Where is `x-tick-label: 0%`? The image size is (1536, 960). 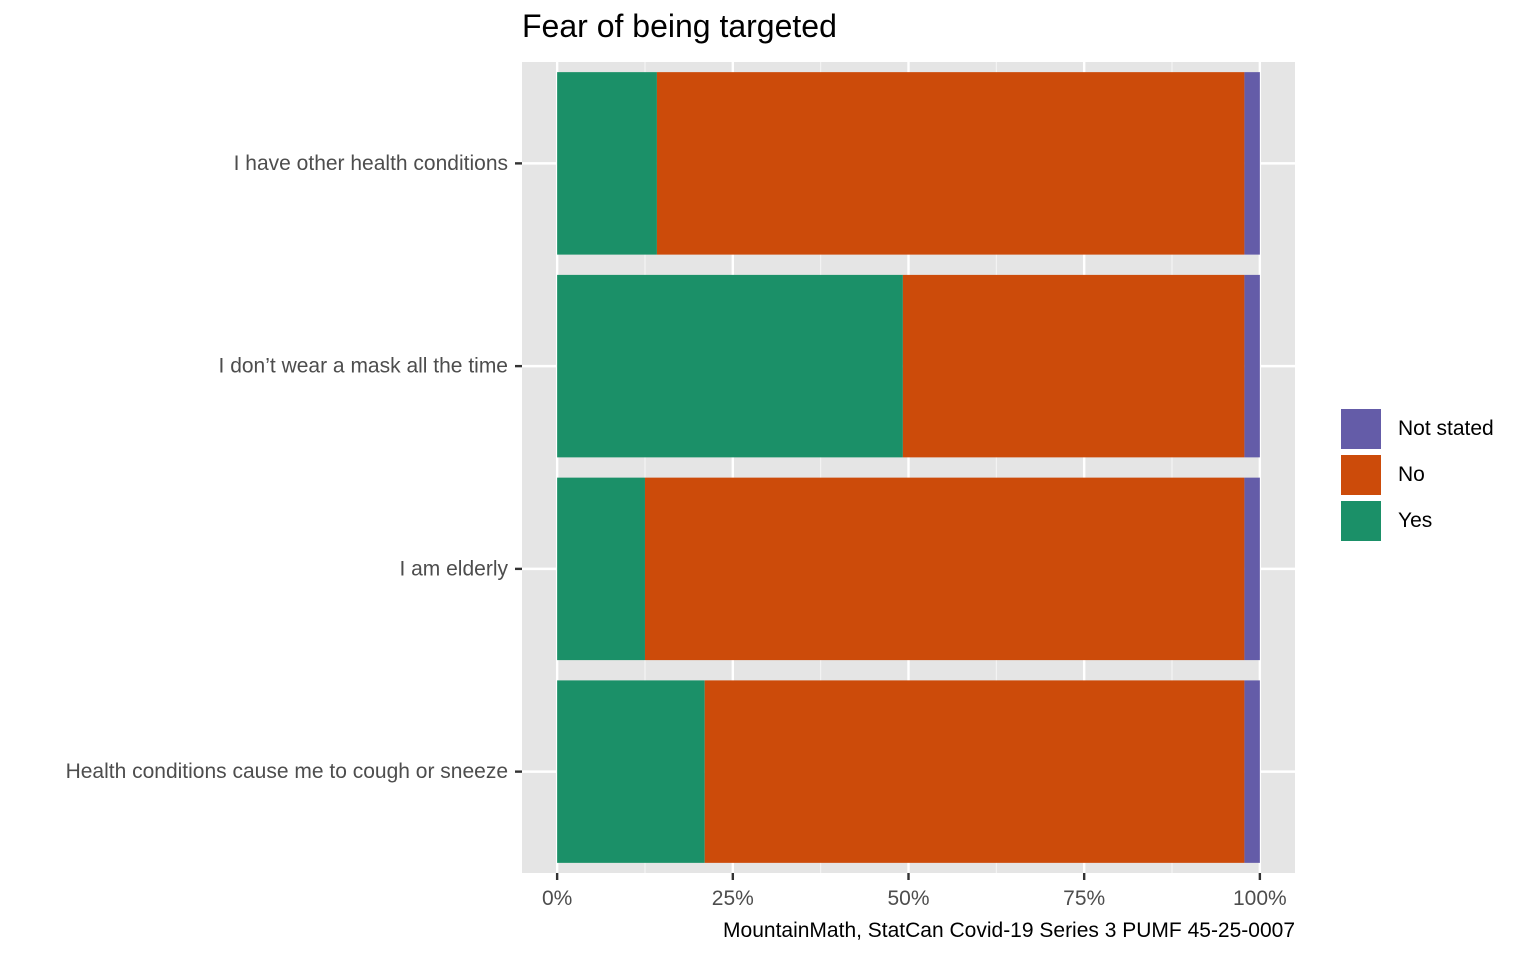
x-tick-label: 0% is located at coordinates (557, 898).